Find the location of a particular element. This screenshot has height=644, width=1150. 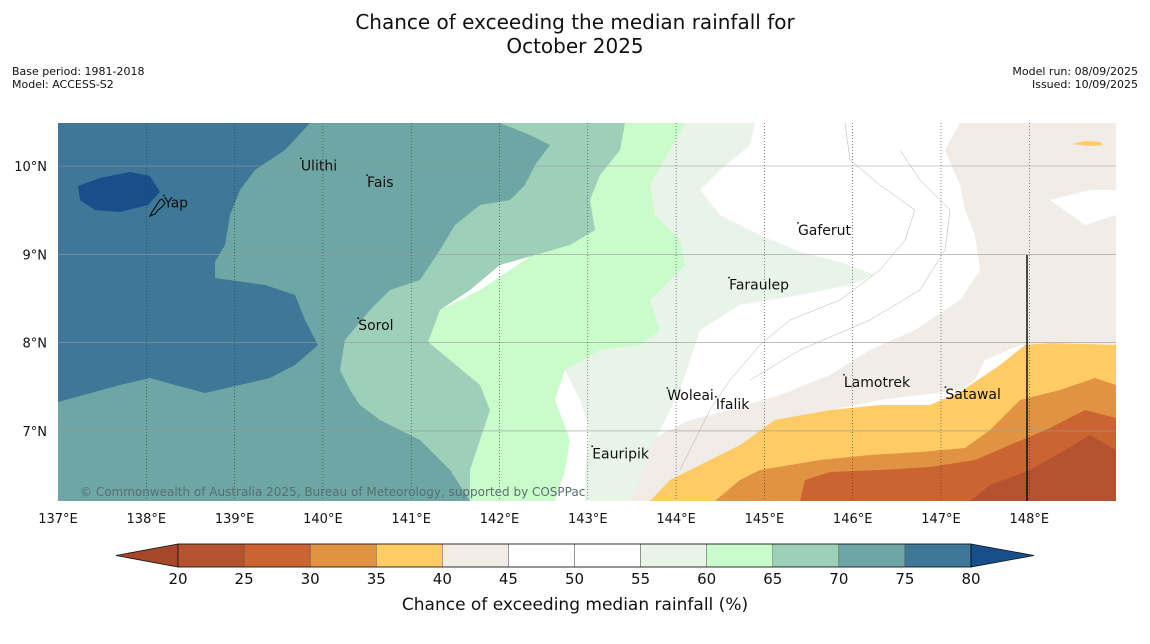

colorbar: 20 25 30 35 40 45 50 55 60 65 70 75 80 is located at coordinates (575, 565).